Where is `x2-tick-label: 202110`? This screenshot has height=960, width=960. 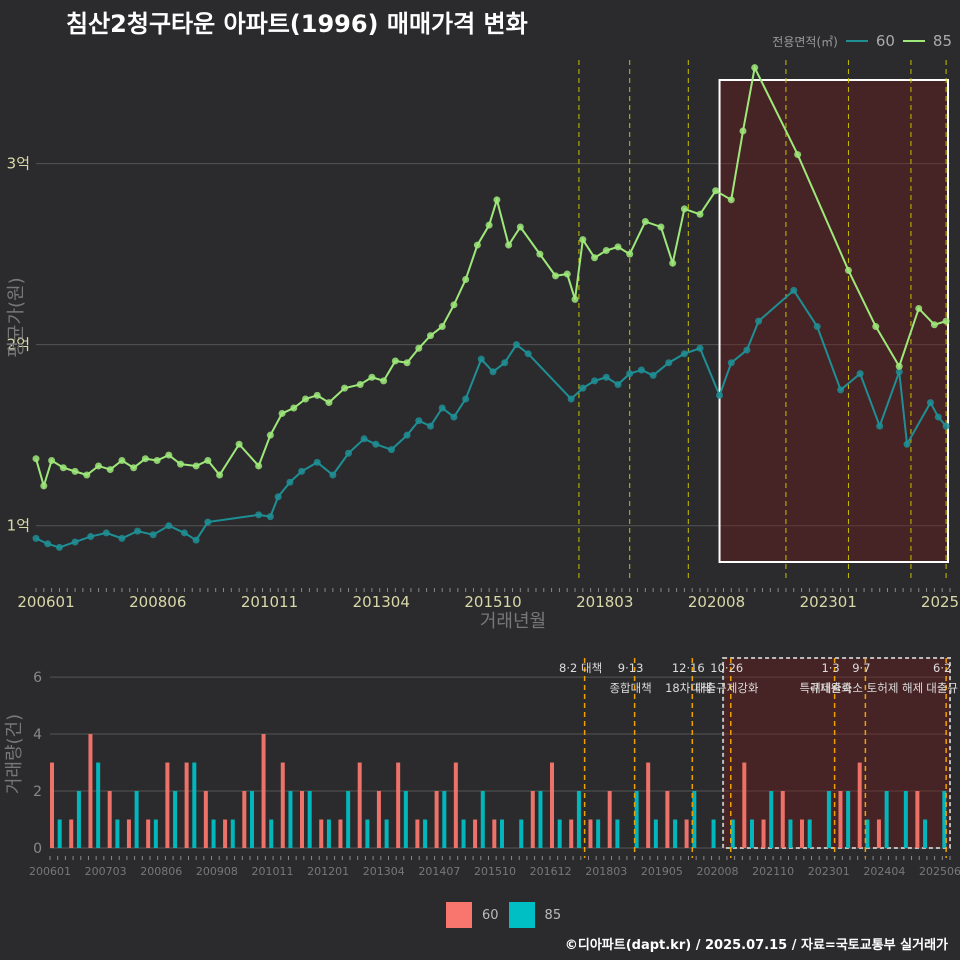 x2-tick-label: 202110 is located at coordinates (773, 871).